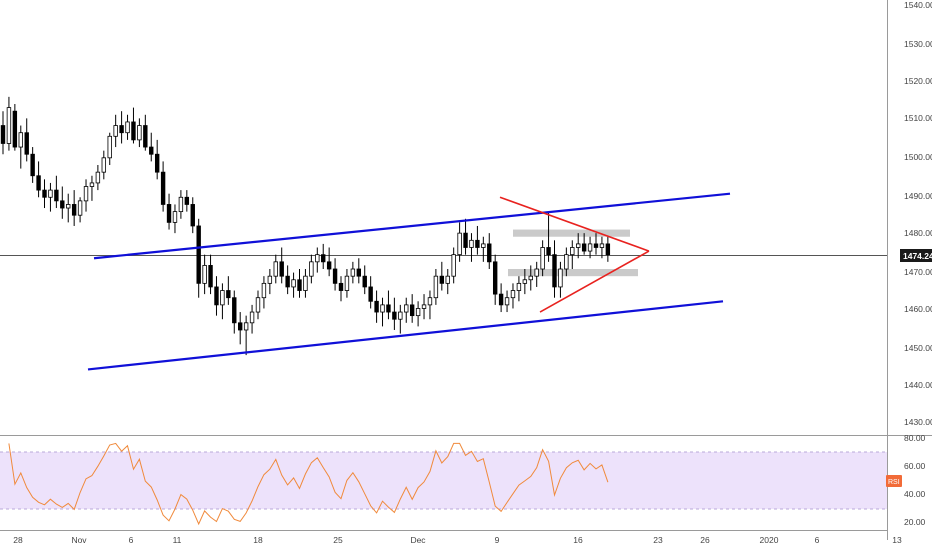 Image resolution: width=932 pixels, height=550 pixels. What do you see at coordinates (658, 540) in the screenshot?
I see `time-tick-label: 23` at bounding box center [658, 540].